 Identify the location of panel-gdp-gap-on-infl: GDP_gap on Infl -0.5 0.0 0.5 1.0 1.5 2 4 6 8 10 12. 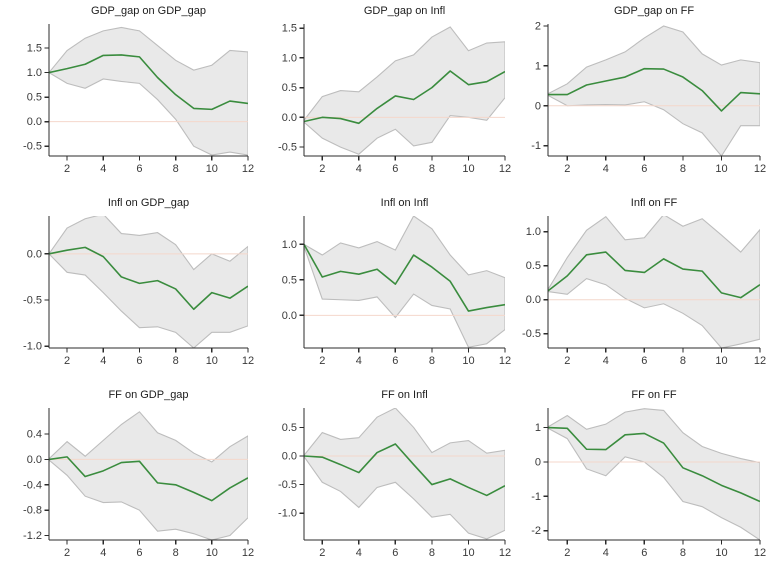
(384, 96).